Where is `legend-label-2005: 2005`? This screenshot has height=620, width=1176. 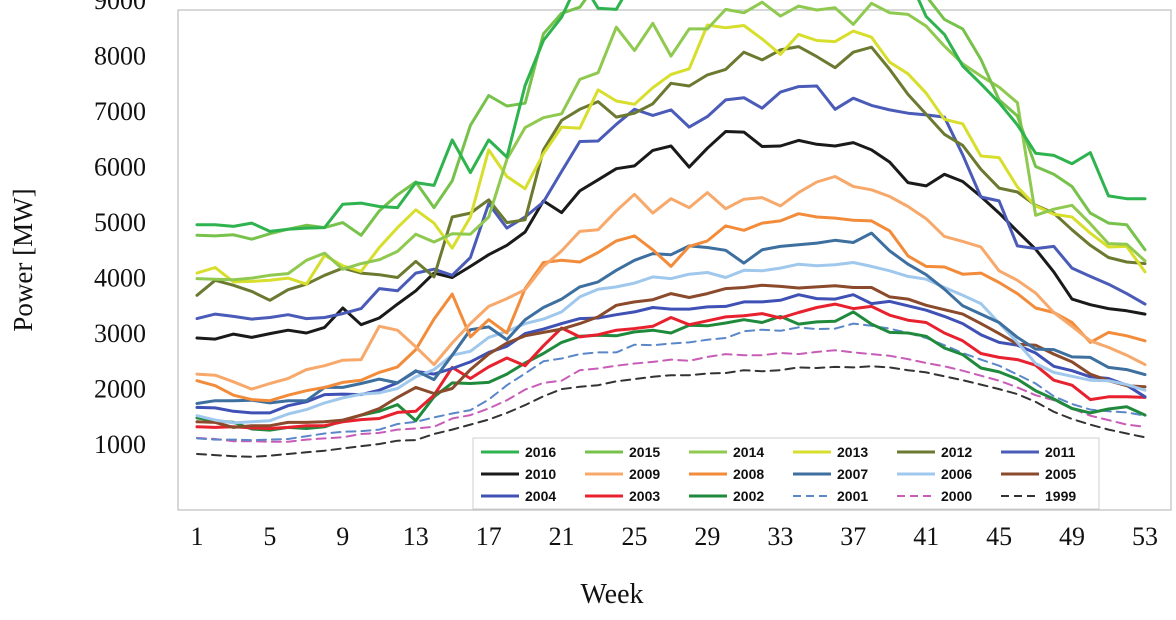 legend-label-2005: 2005 is located at coordinates (1060, 474).